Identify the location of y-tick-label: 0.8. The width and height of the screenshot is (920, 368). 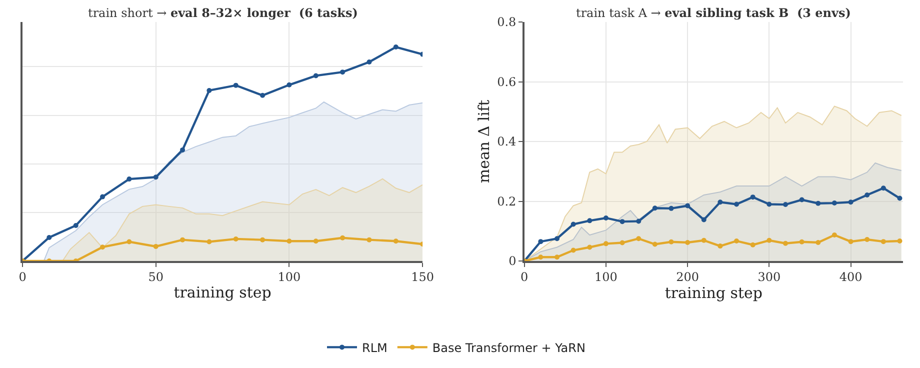
(506, 22).